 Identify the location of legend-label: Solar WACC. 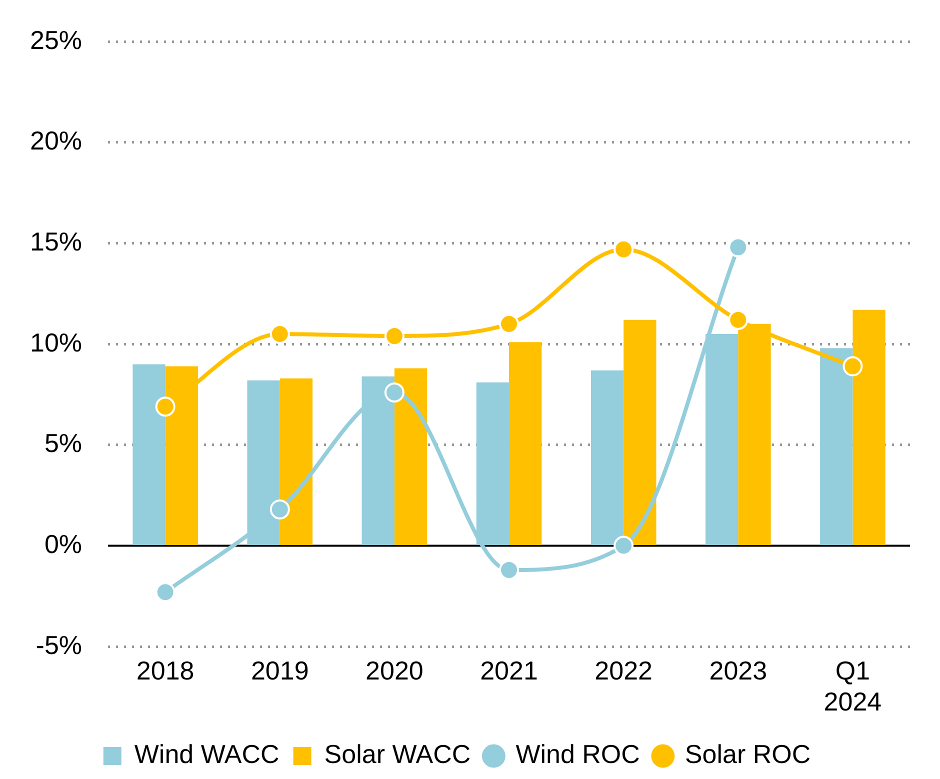
(397, 754).